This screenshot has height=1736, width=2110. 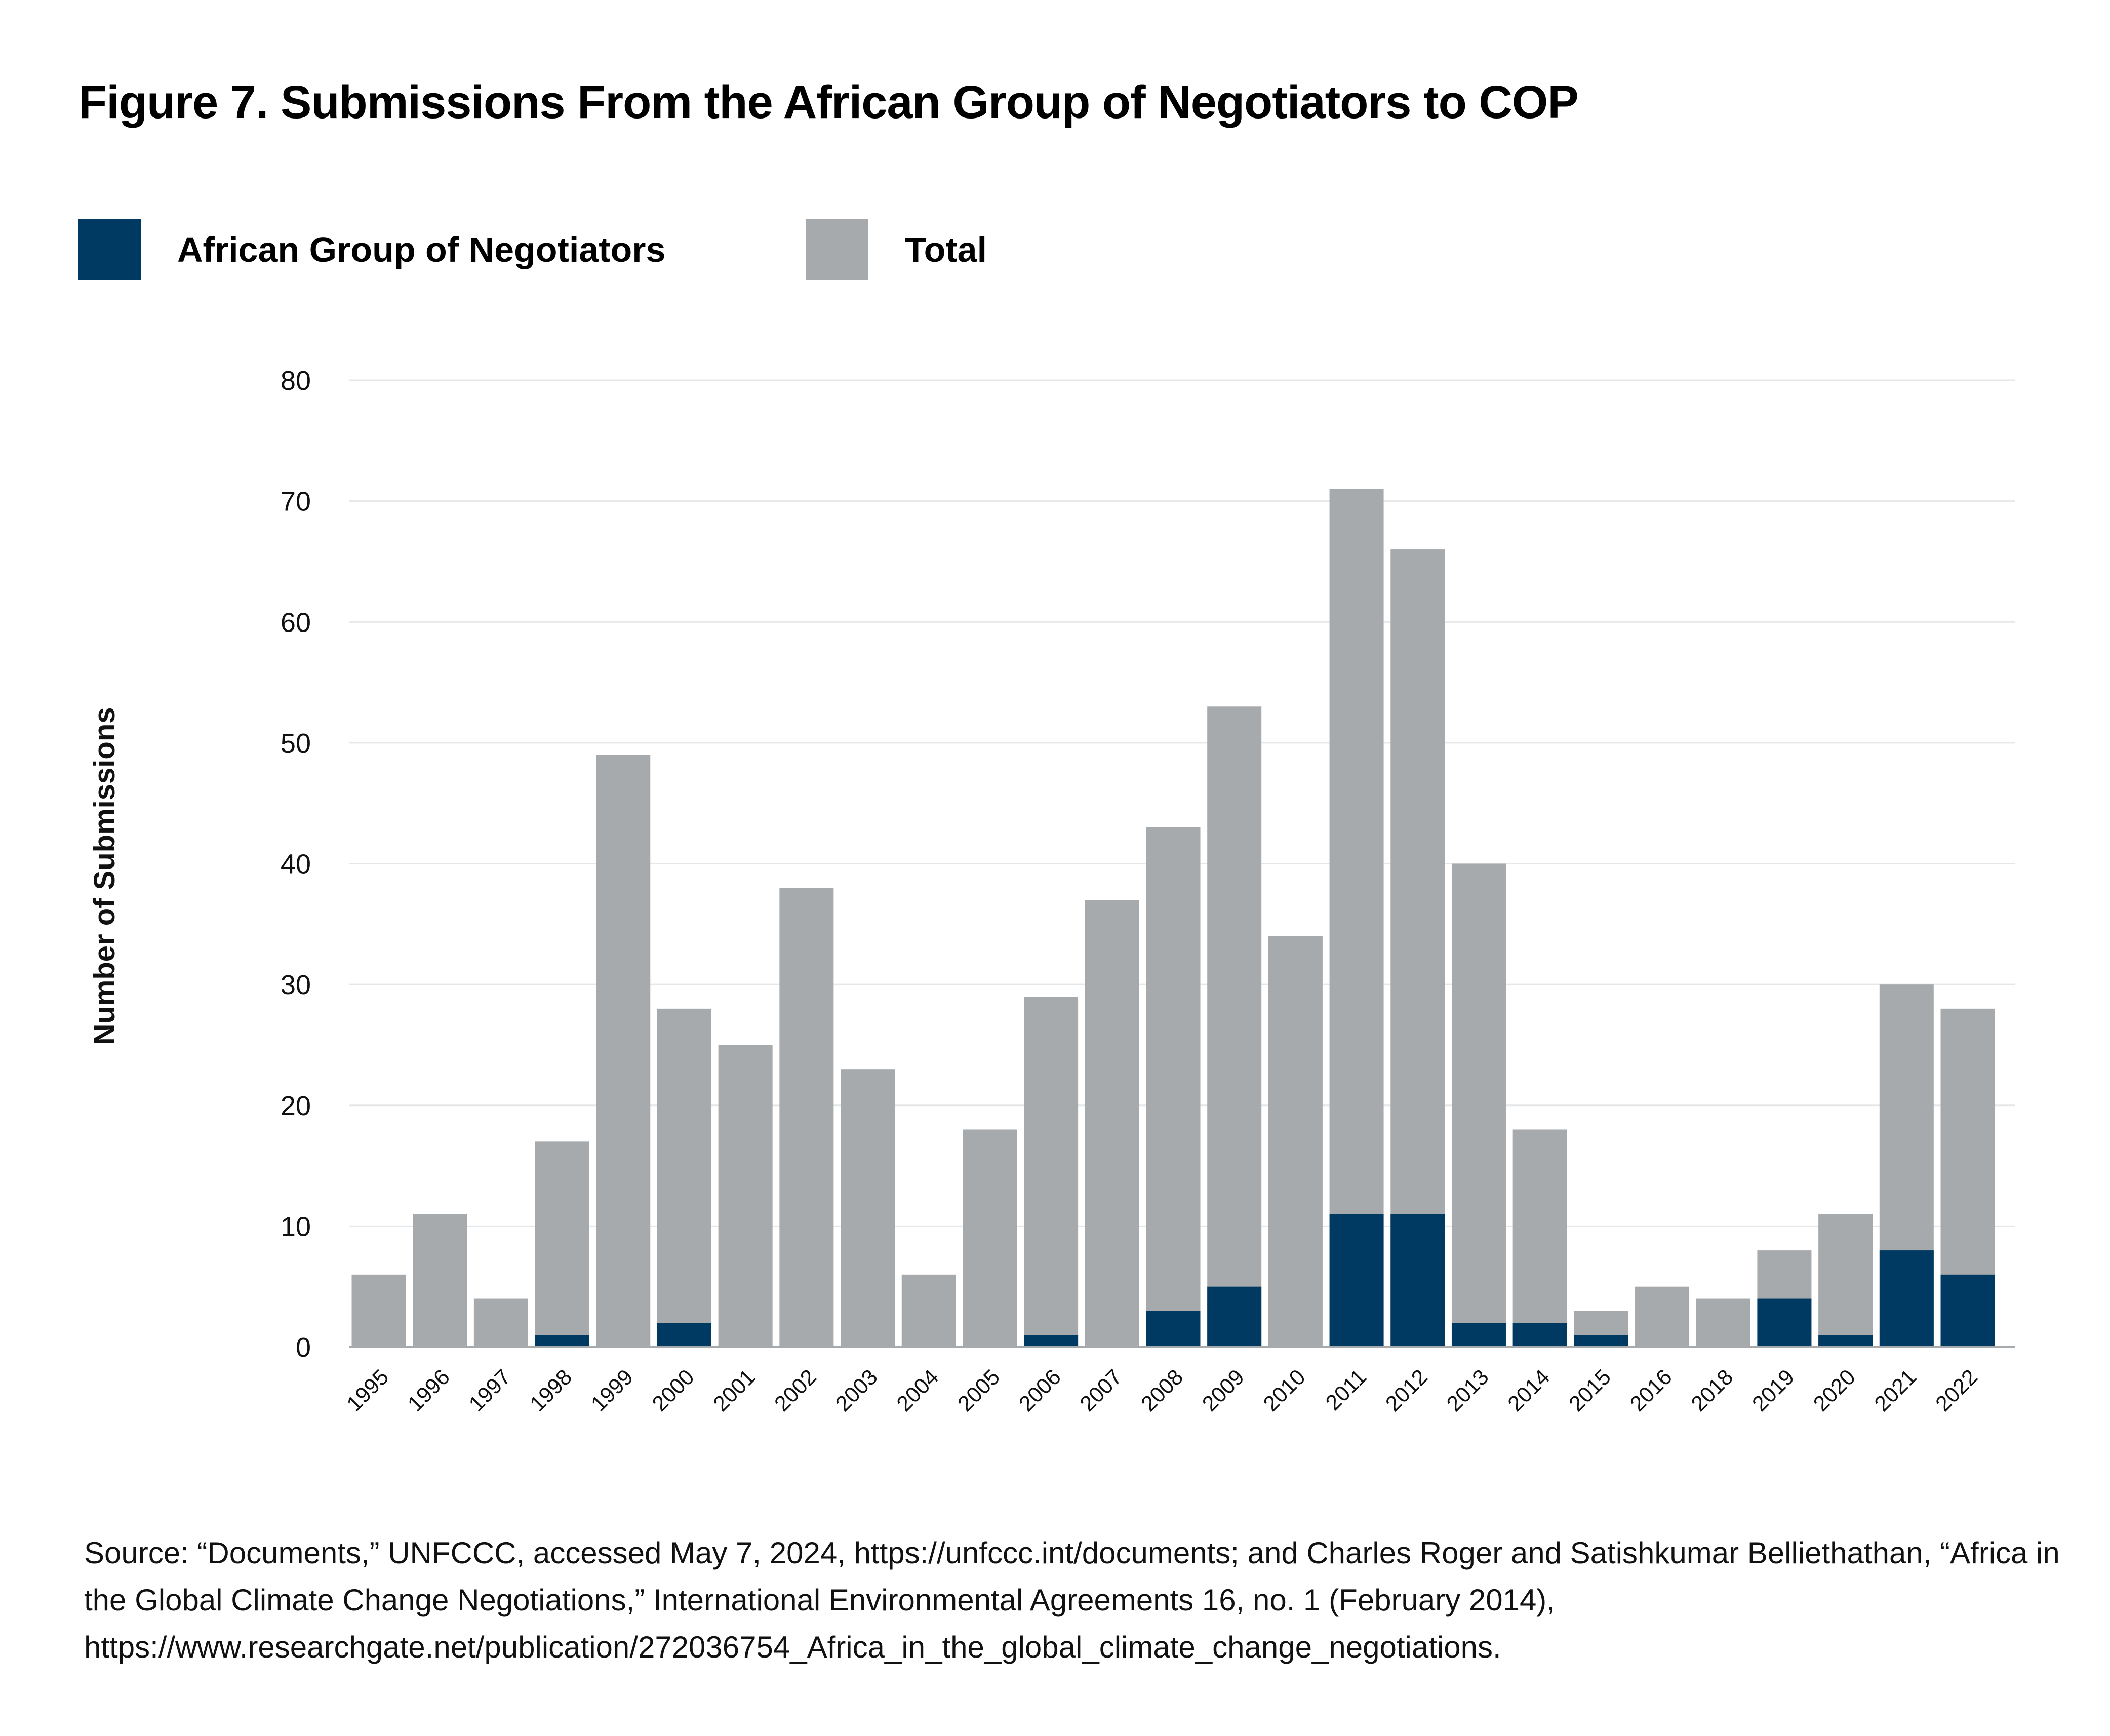 I want to click on x-tick-label: 2015, so click(x=1590, y=1390).